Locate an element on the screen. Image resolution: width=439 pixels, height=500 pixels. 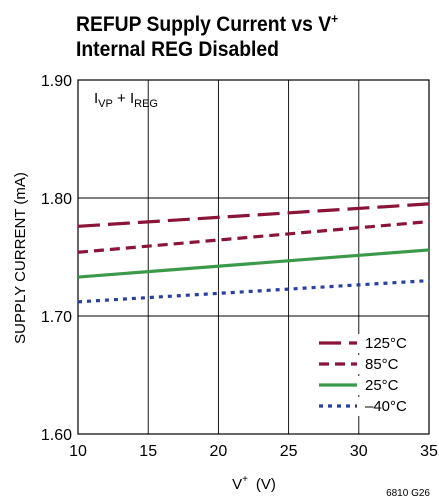
x-tick-label: 25 is located at coordinates (289, 451).